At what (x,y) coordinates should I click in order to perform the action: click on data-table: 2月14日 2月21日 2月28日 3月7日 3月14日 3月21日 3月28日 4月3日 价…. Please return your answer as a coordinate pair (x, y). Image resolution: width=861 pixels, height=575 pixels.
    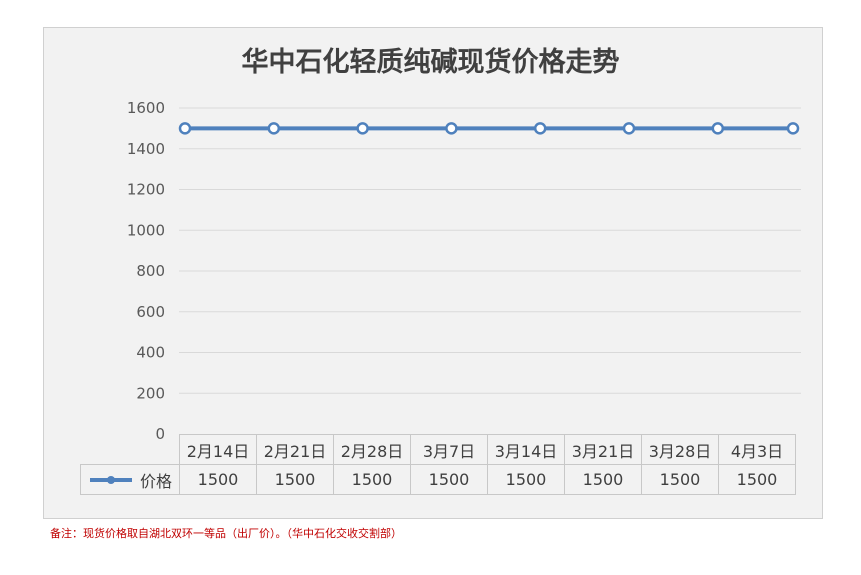
    Looking at the image, I should click on (438, 464).